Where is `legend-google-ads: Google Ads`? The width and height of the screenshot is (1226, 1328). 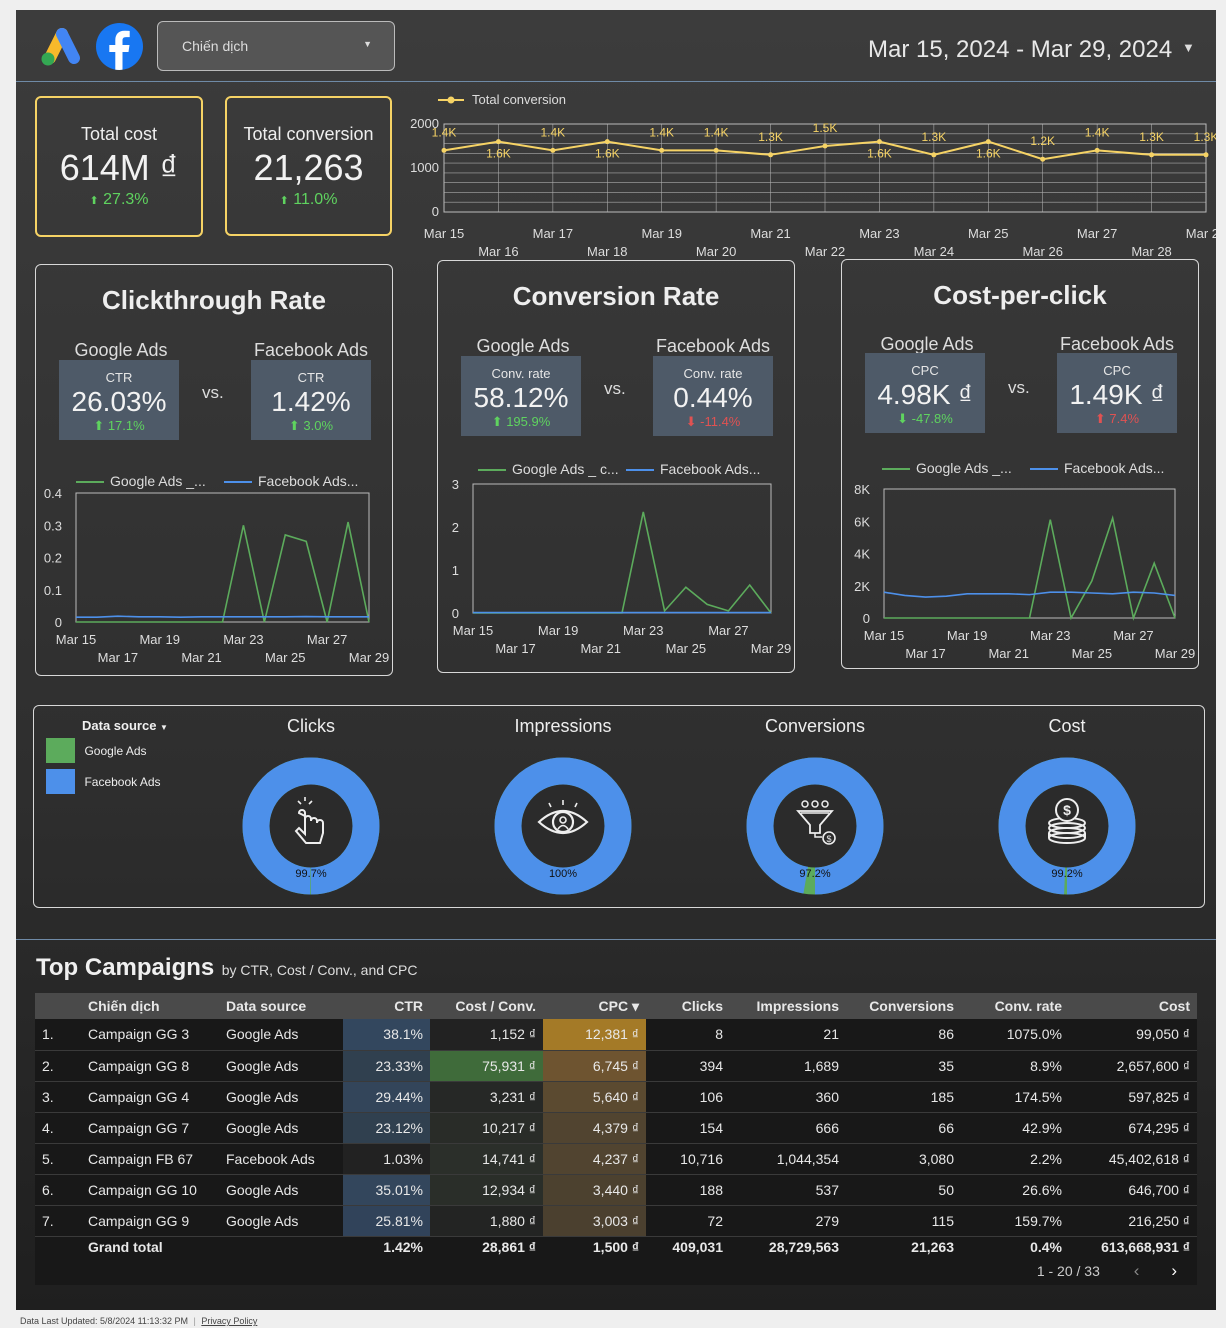
legend-google-ads: Google Ads is located at coordinates (96, 750).